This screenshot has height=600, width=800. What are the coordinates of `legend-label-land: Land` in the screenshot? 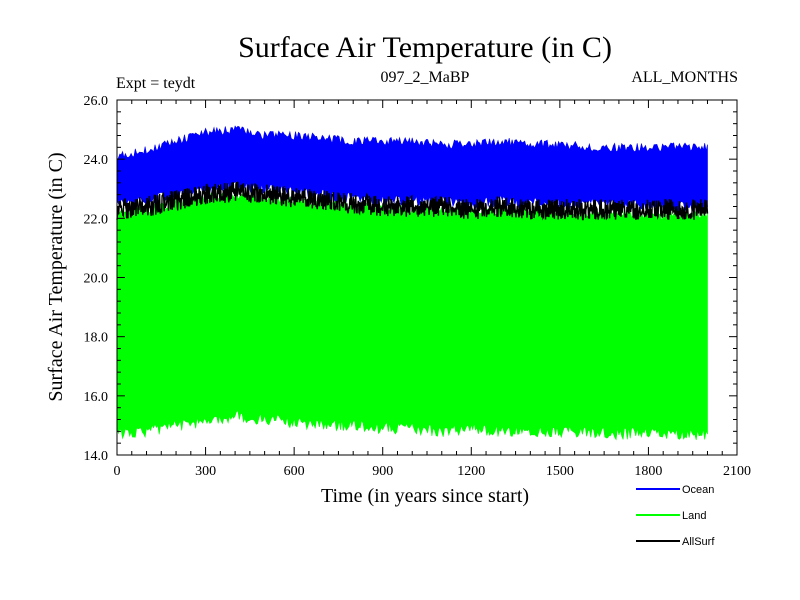 It's located at (694, 516).